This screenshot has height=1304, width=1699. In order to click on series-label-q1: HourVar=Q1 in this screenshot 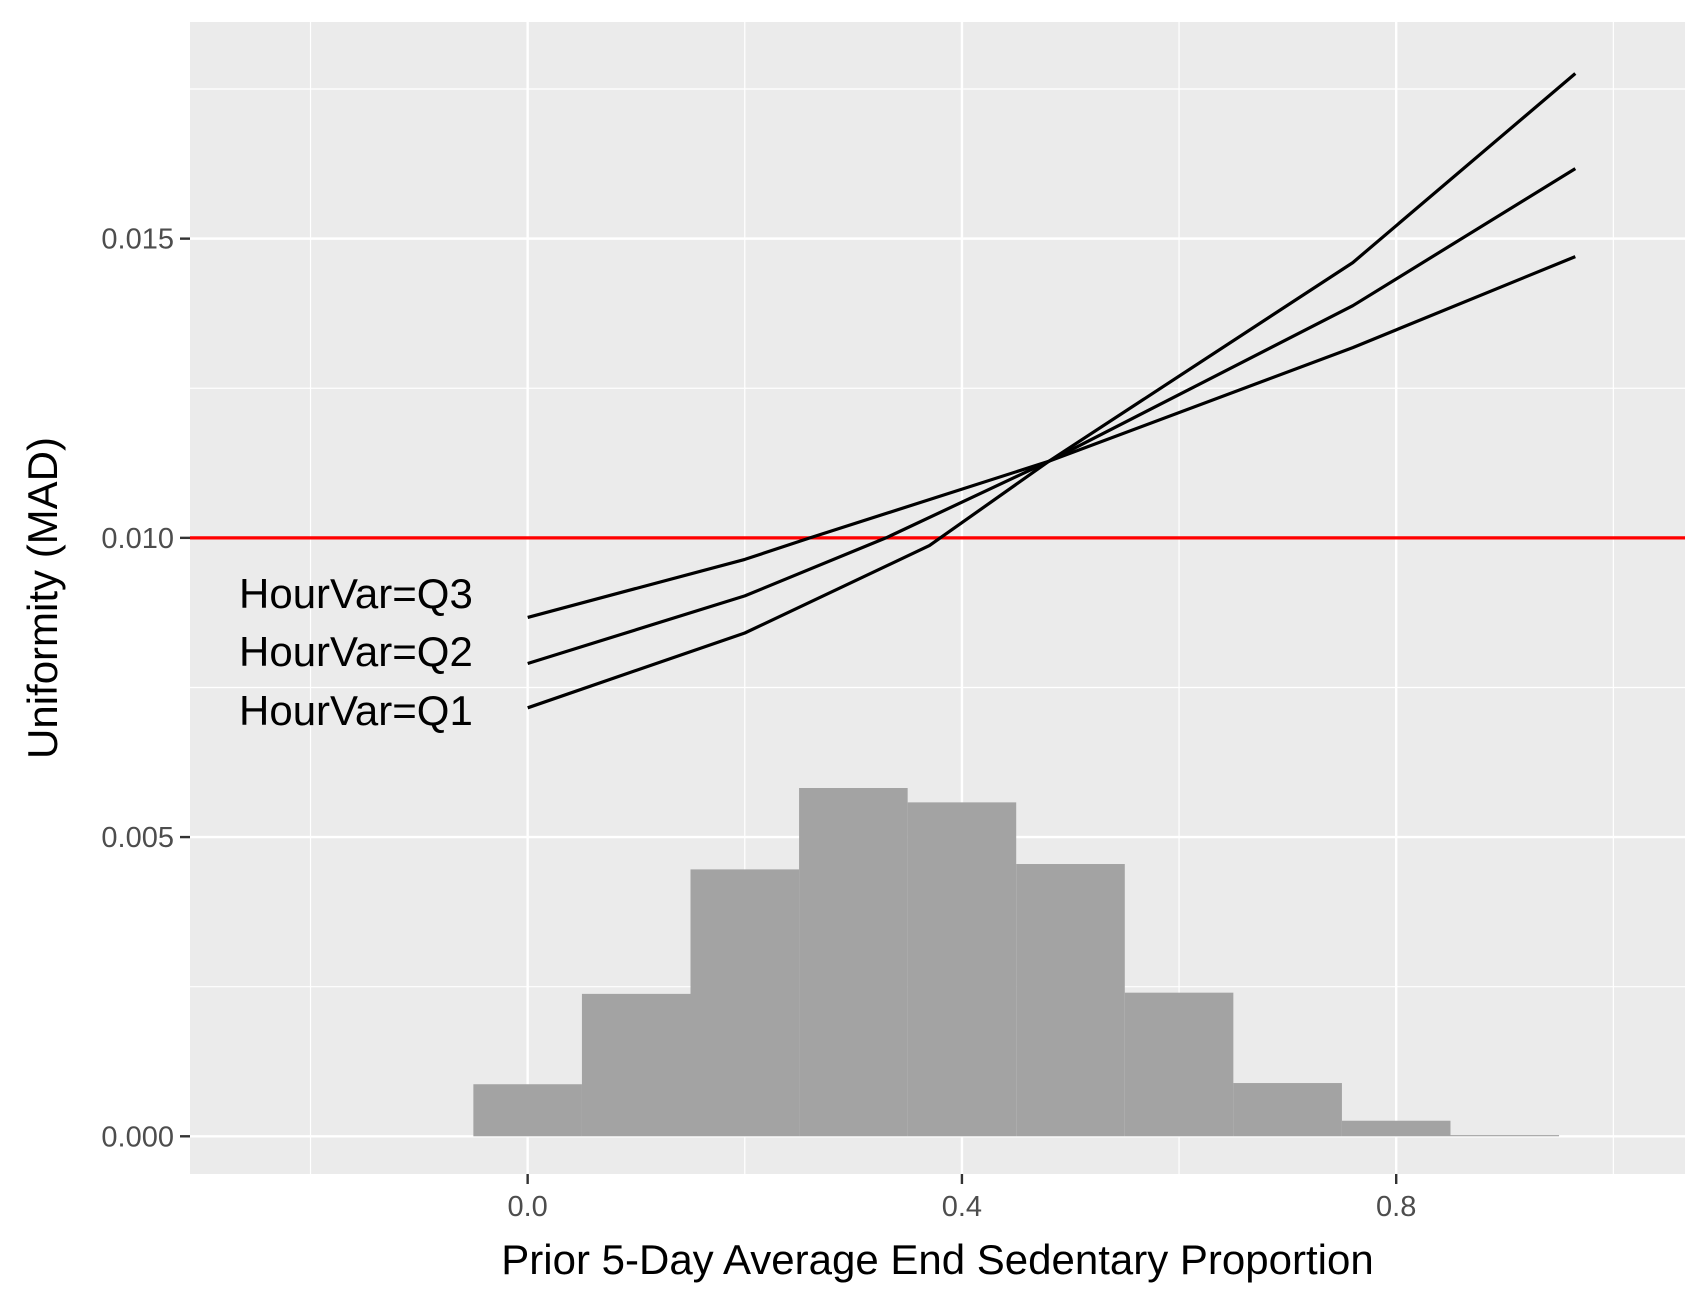, I will do `click(356, 710)`.